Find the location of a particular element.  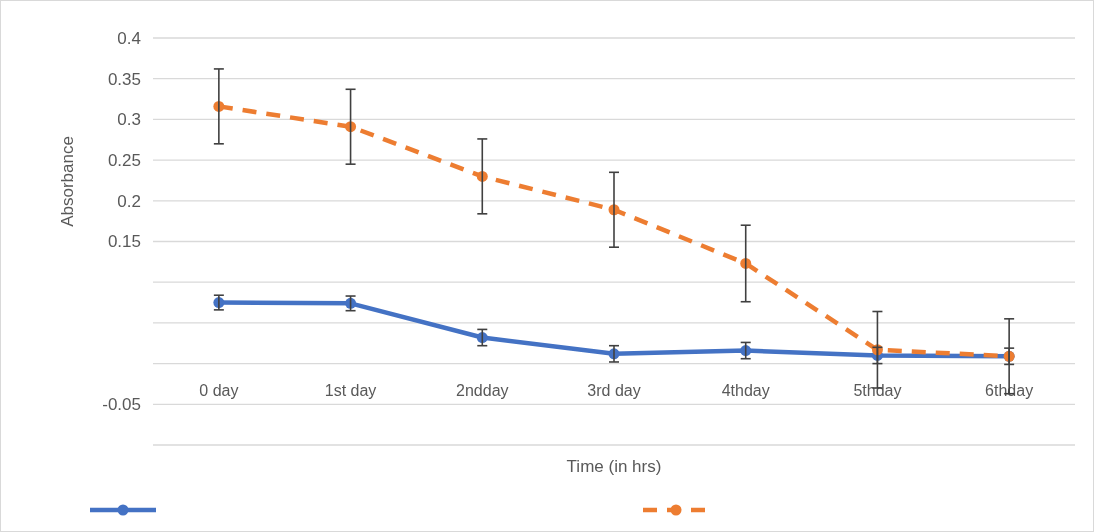

x-tick-label: 1st day is located at coordinates (350, 390).